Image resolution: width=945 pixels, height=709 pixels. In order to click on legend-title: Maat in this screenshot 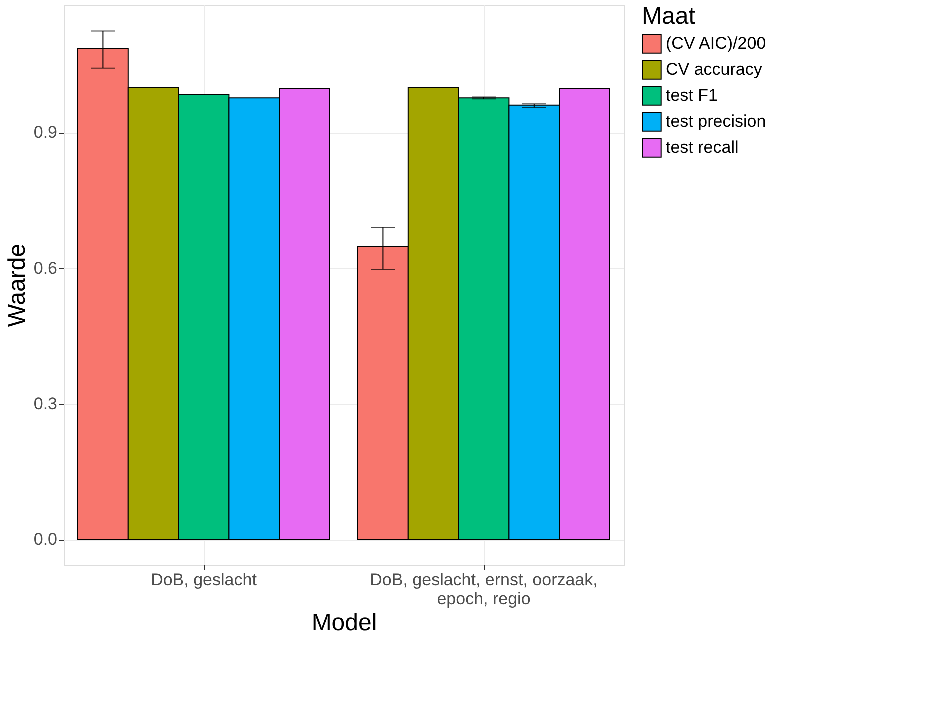, I will do `click(669, 16)`.